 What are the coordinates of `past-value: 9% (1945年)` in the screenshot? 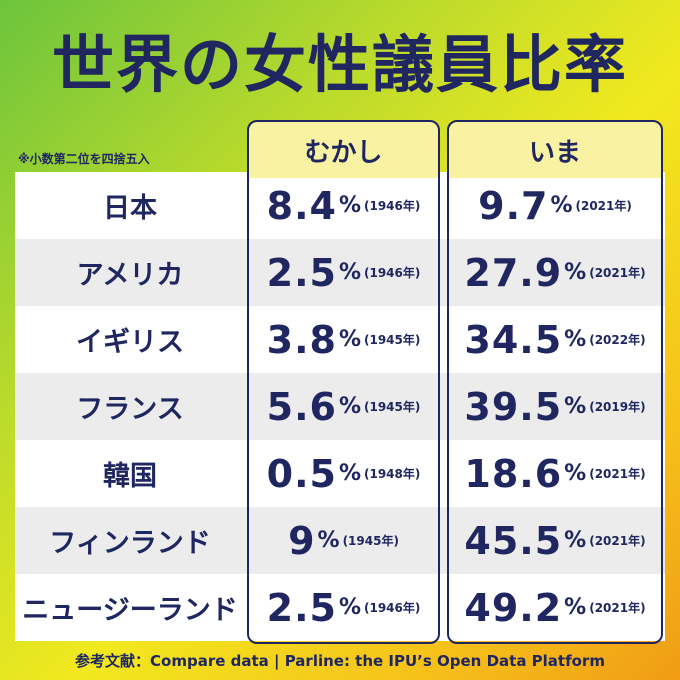 It's located at (343, 540).